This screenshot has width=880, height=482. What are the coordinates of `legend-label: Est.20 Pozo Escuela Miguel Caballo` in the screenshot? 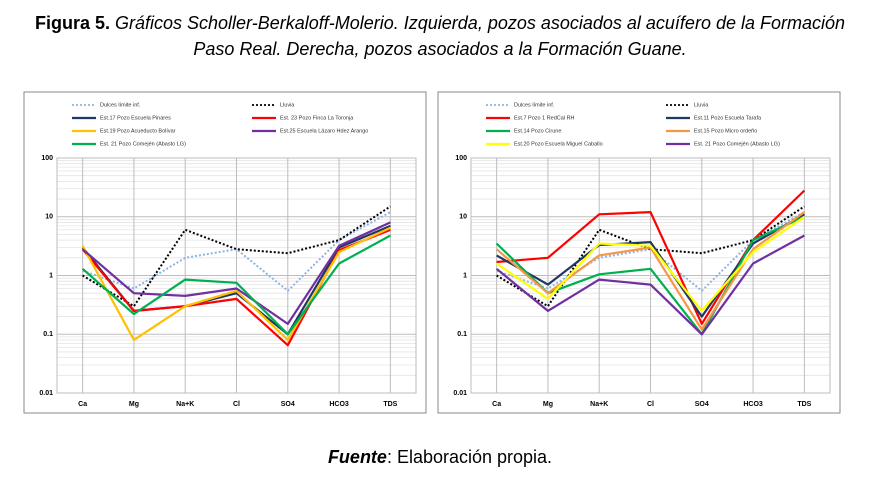 It's located at (558, 144).